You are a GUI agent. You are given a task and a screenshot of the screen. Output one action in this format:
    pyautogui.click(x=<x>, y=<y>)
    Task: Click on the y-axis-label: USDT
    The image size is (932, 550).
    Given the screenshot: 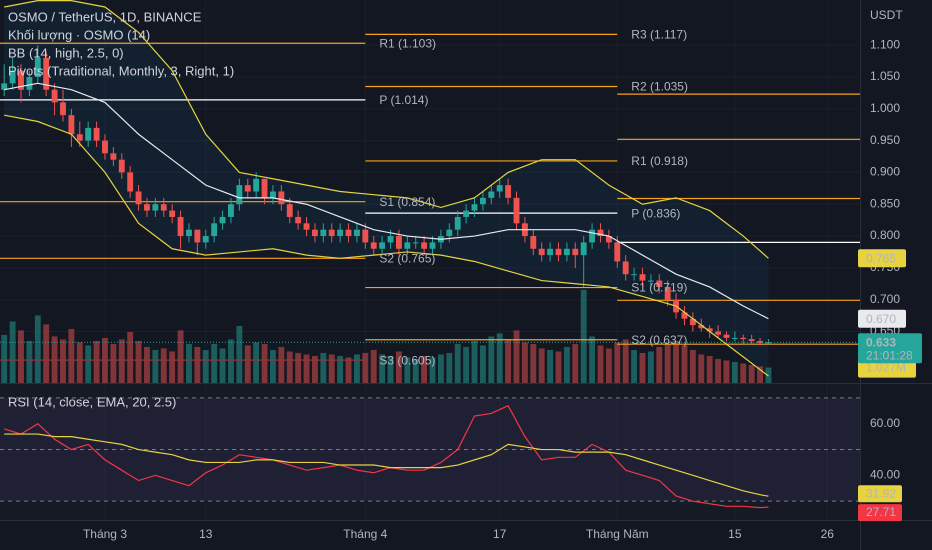 What is the action you would take?
    pyautogui.click(x=886, y=15)
    